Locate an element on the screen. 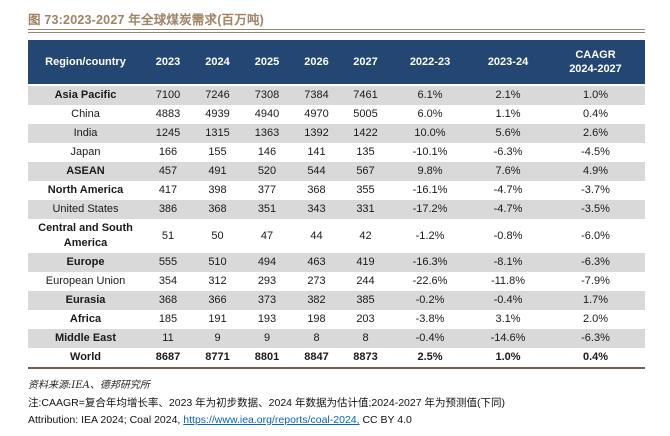 This screenshot has width=670, height=436. value-cell: 457 is located at coordinates (168, 171).